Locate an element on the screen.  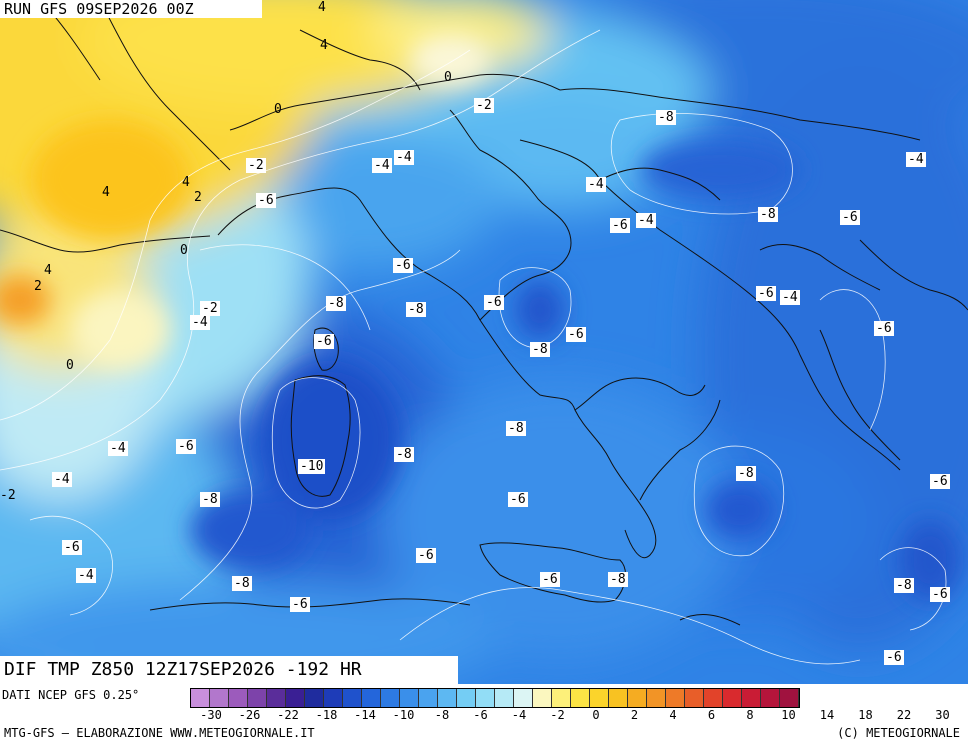
color-legend-bar is located at coordinates (495, 698).